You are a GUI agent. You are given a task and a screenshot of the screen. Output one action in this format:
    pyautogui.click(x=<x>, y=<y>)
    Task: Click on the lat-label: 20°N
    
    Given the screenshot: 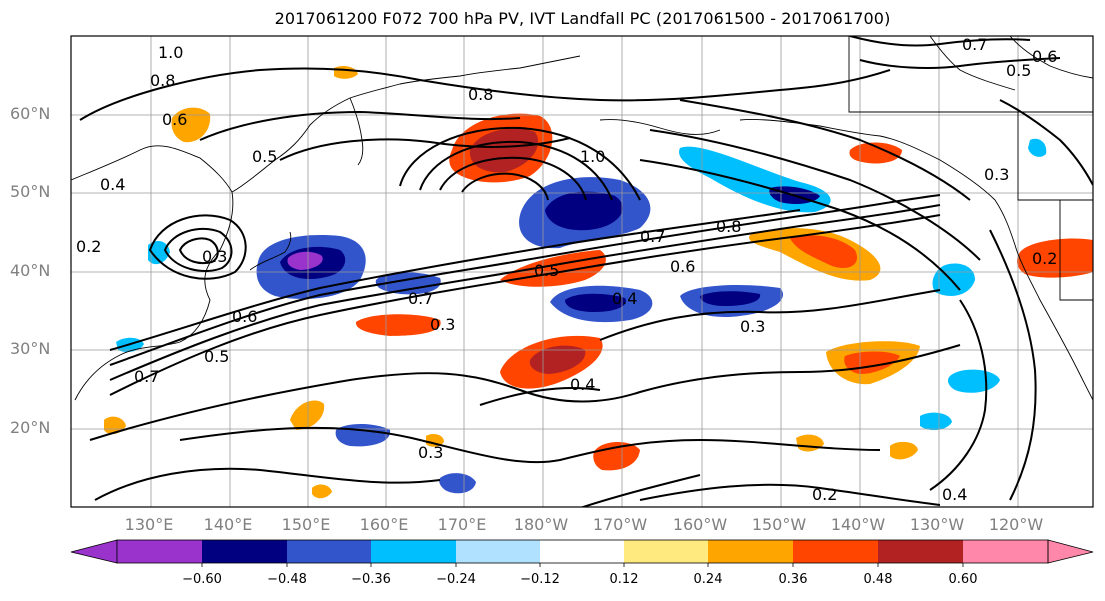 What is the action you would take?
    pyautogui.click(x=30, y=427)
    